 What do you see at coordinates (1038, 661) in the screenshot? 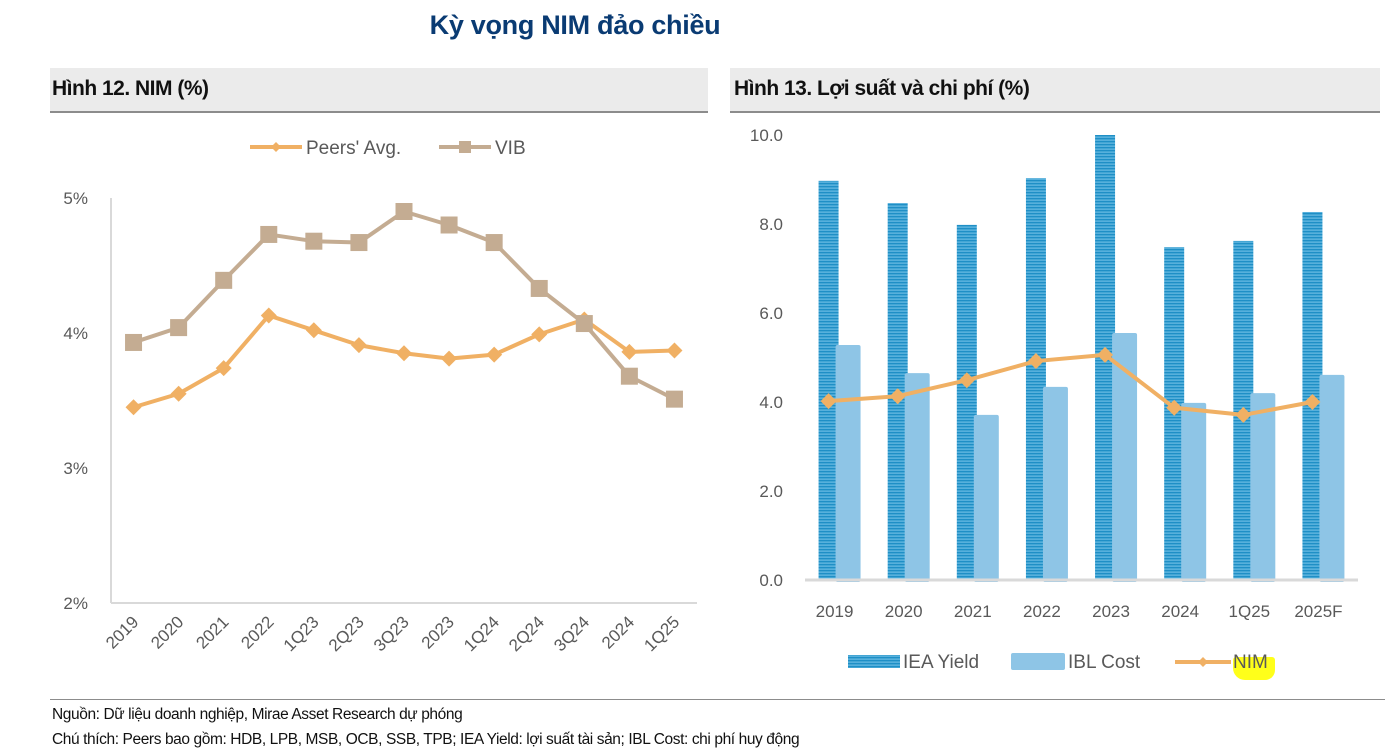
I see `legend-ibl-swatch` at bounding box center [1038, 661].